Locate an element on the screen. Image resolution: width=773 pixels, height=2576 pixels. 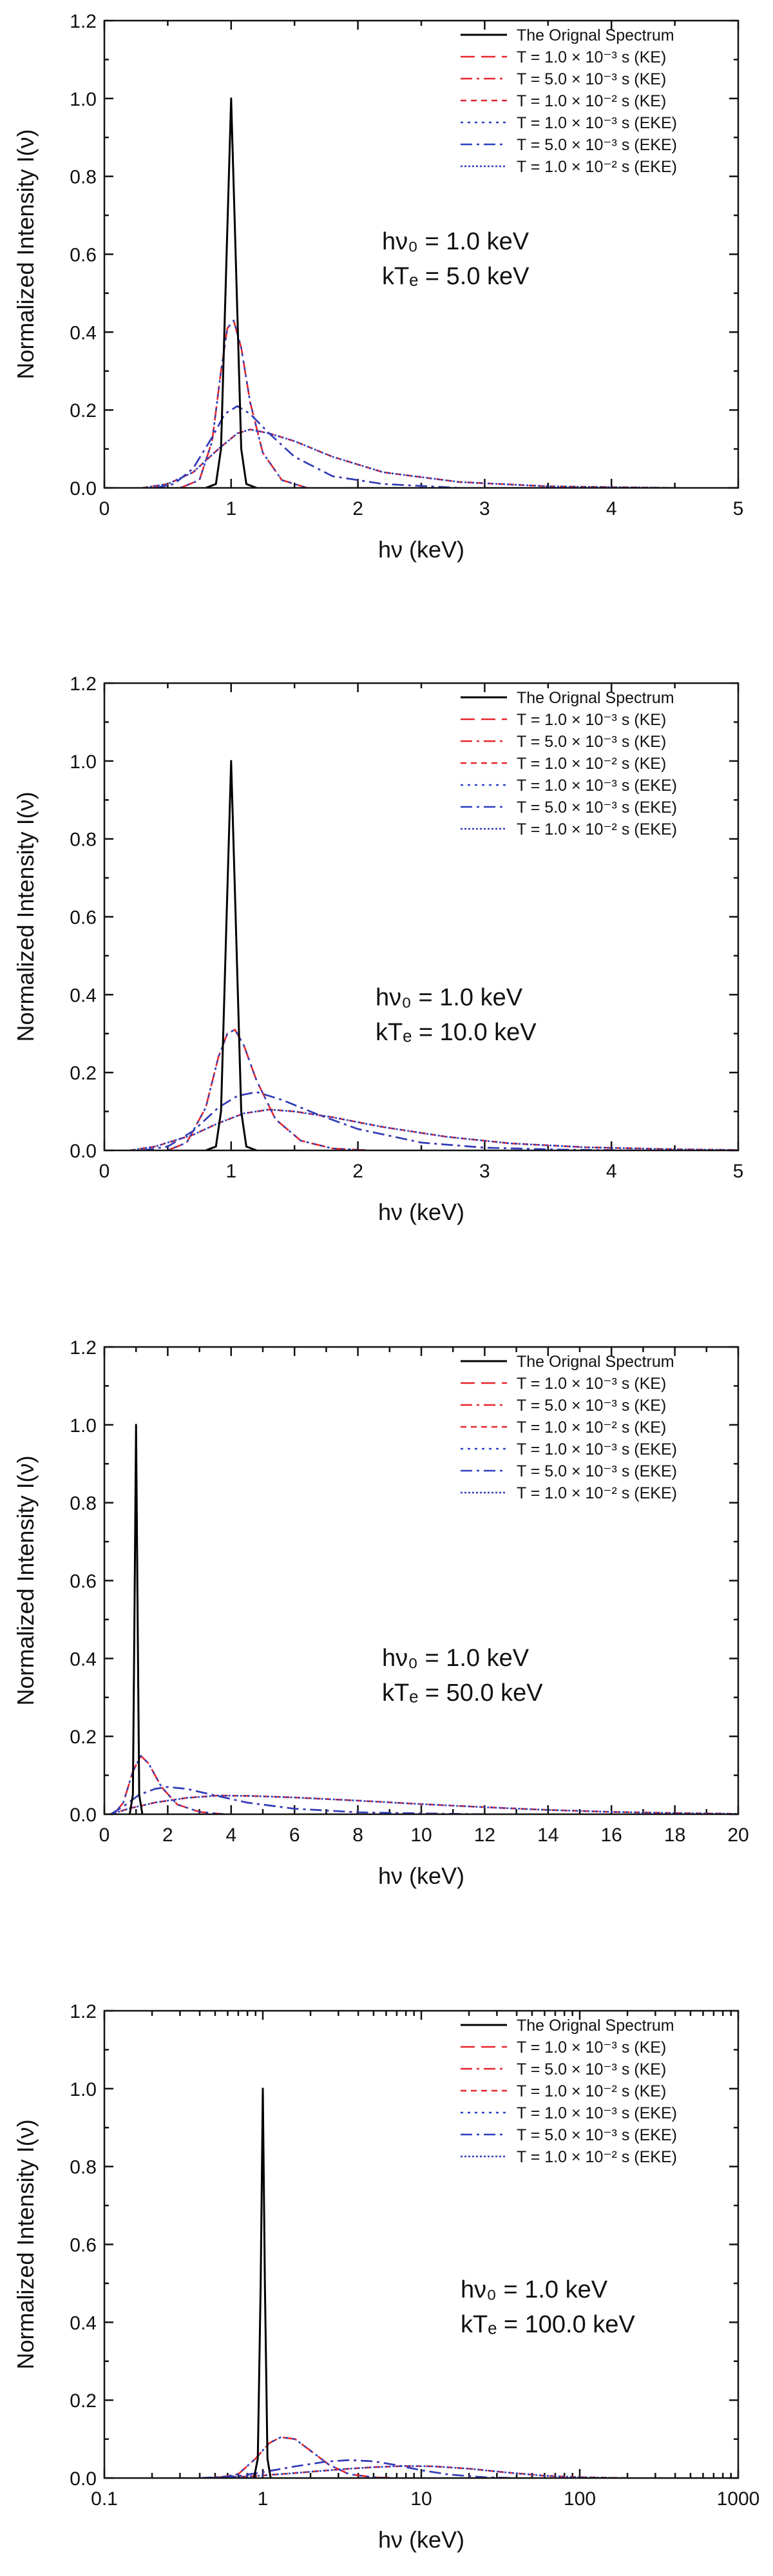
x-tick-label: 6 is located at coordinates (294, 1835).